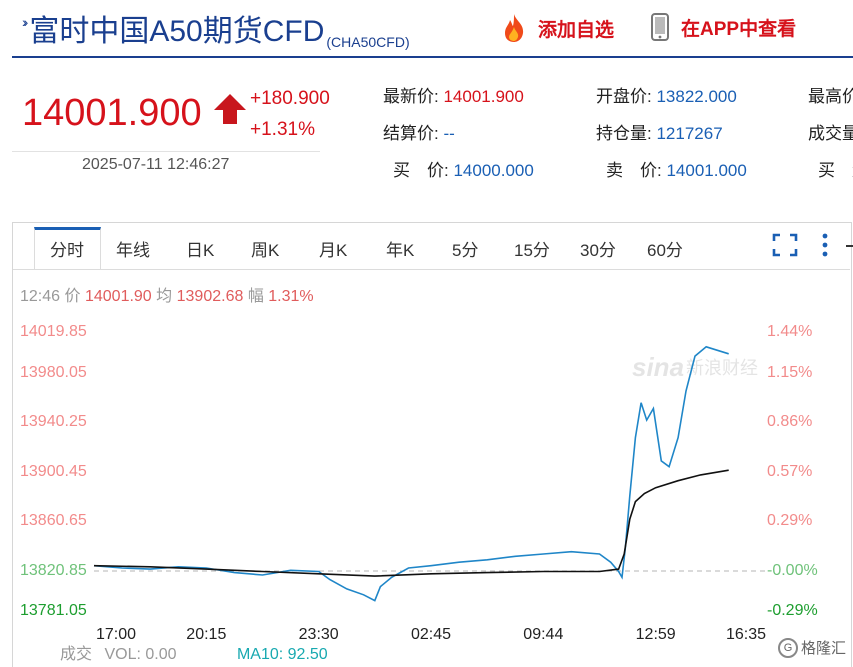 The height and width of the screenshot is (667, 853). I want to click on fullscreen-icon, so click(785, 245).